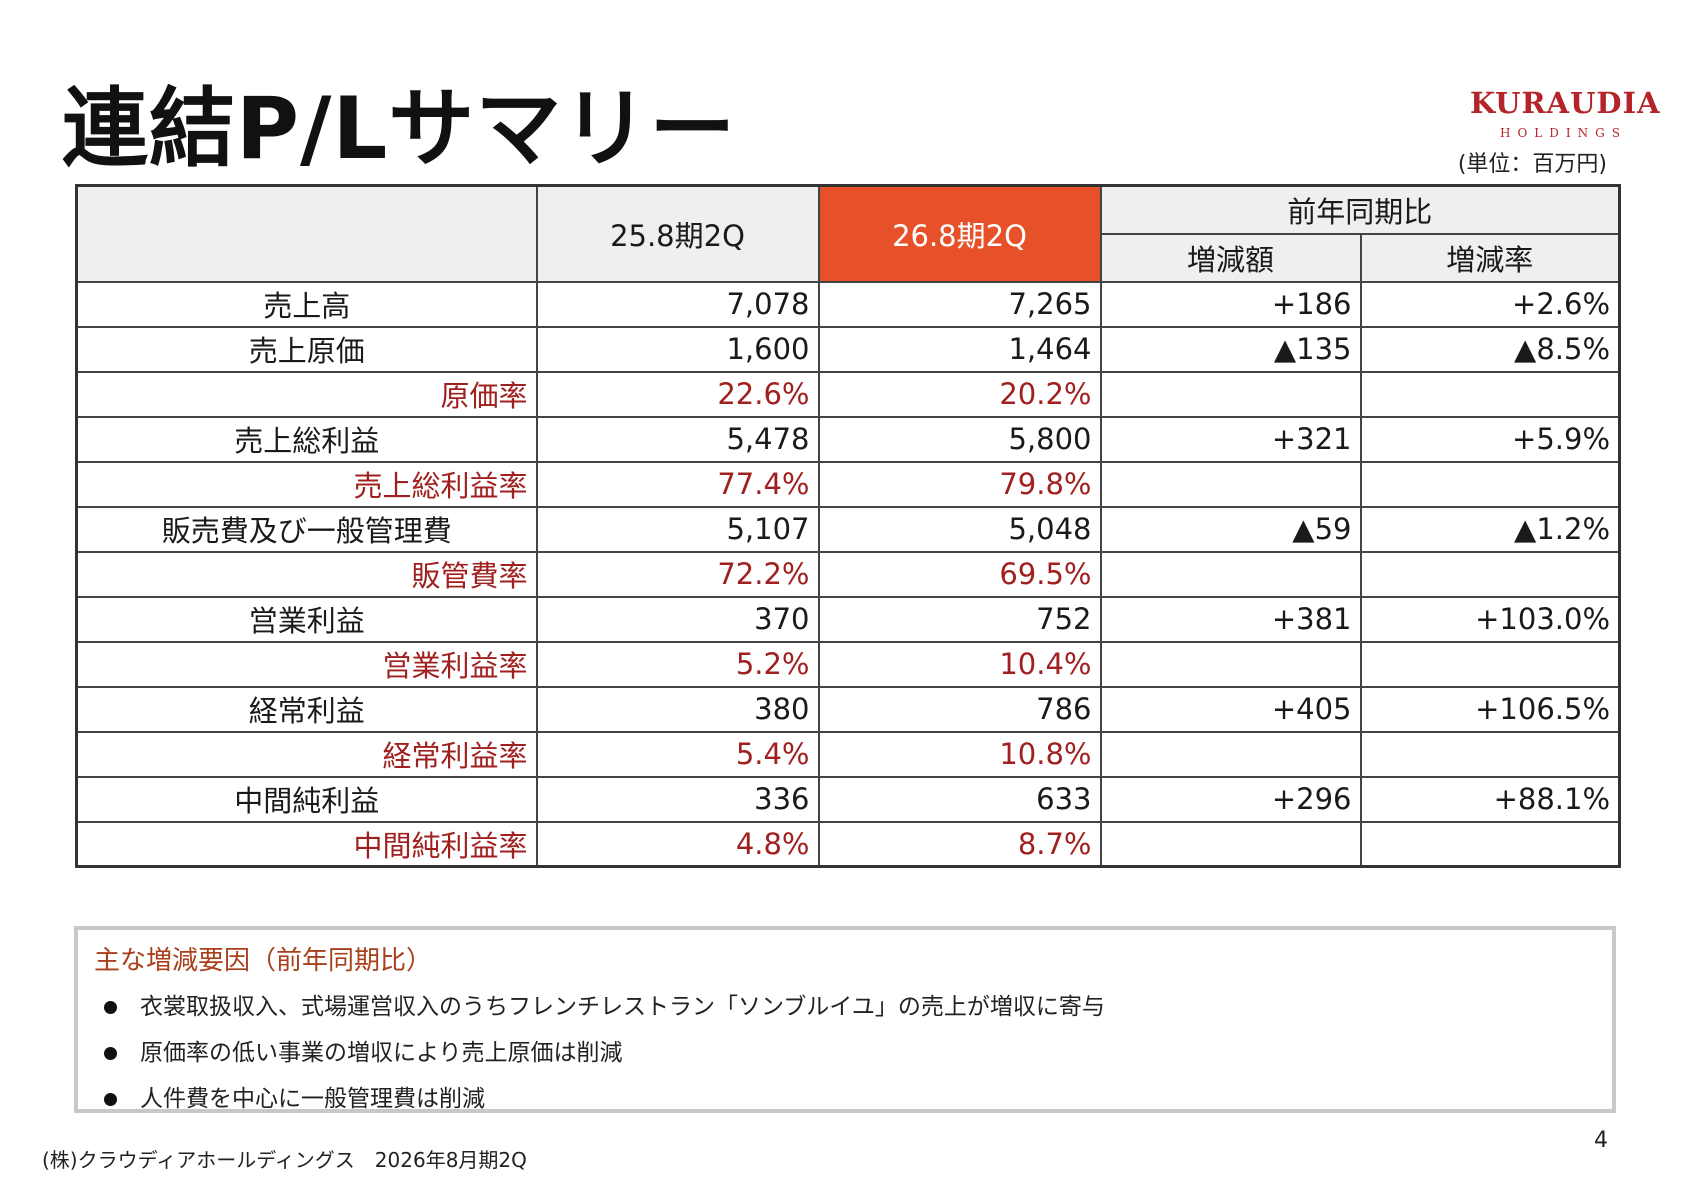 The height and width of the screenshot is (1190, 1683). Describe the element at coordinates (677, 754) in the screenshot. I see `cell-prev: 5.4%` at that location.